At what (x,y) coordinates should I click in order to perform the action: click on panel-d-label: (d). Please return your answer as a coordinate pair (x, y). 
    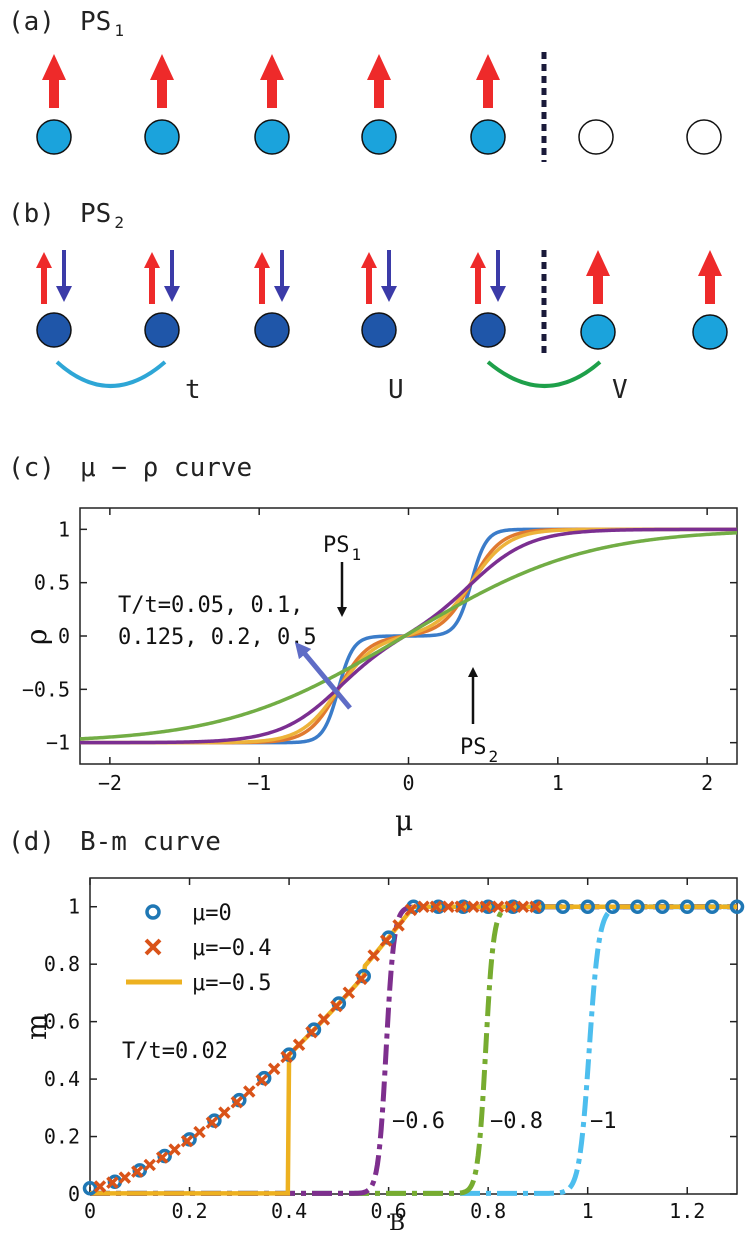
    Looking at the image, I should click on (31, 842).